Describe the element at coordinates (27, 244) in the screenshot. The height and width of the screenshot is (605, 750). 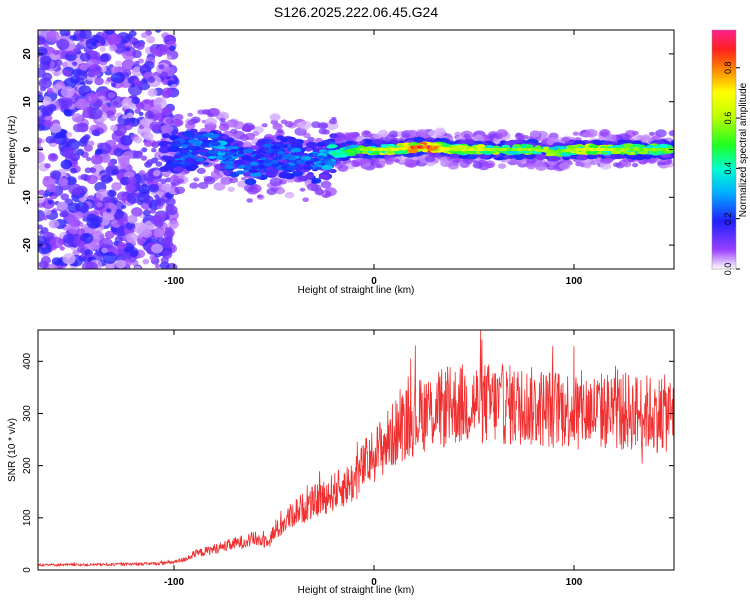
I see `y-tick-label: -20` at that location.